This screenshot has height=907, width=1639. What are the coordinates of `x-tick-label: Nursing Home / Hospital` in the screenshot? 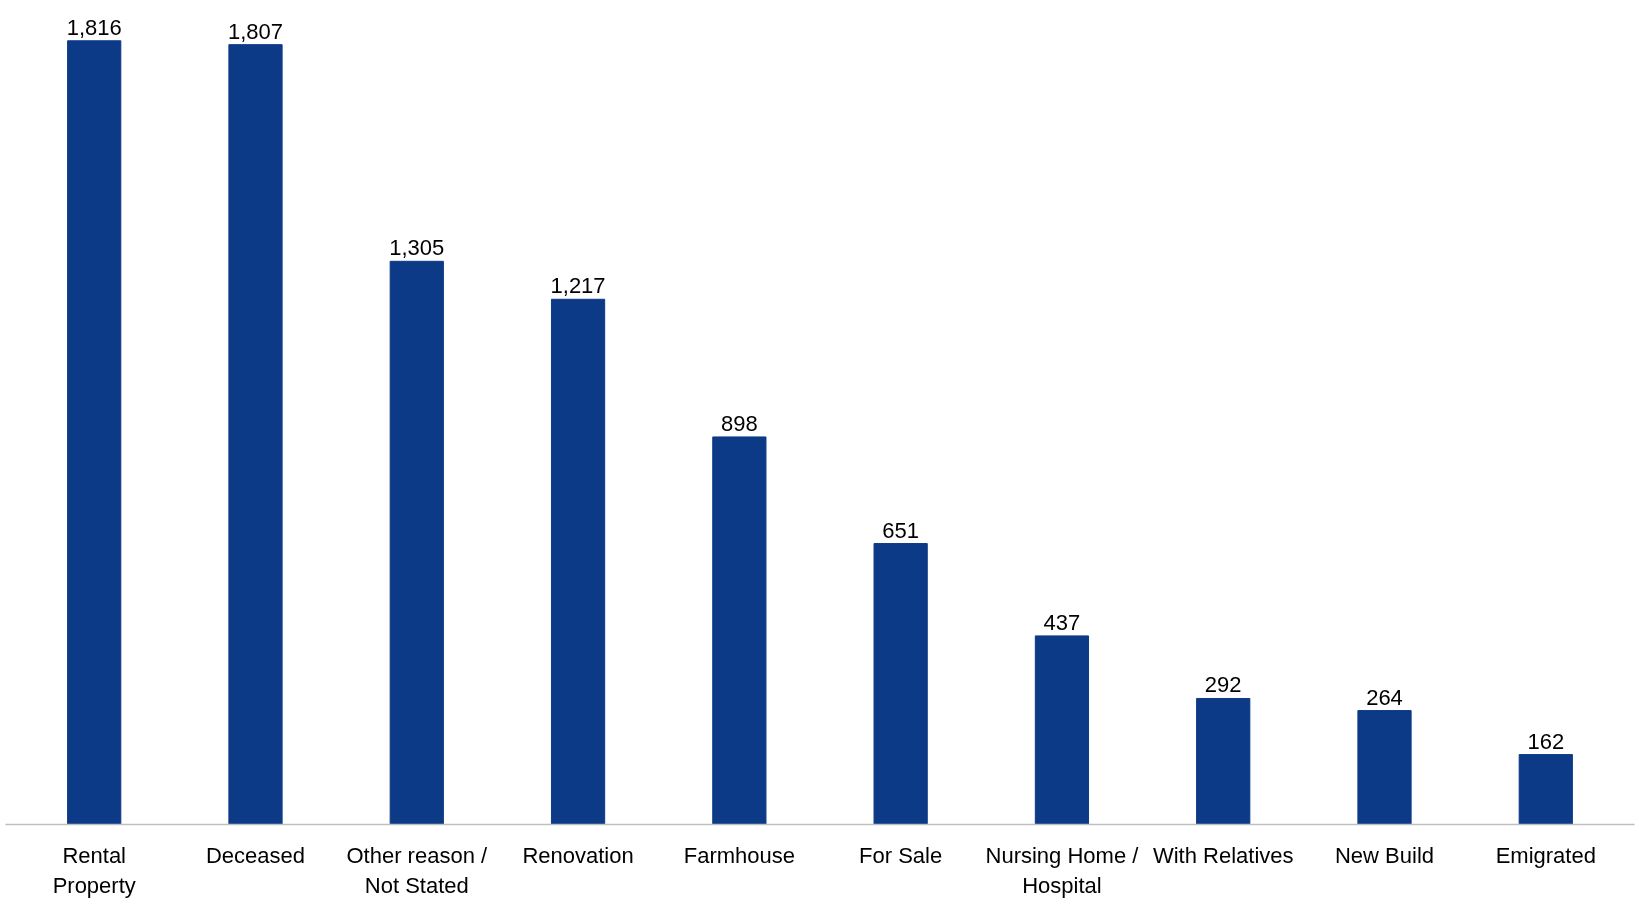 It's located at (1062, 870).